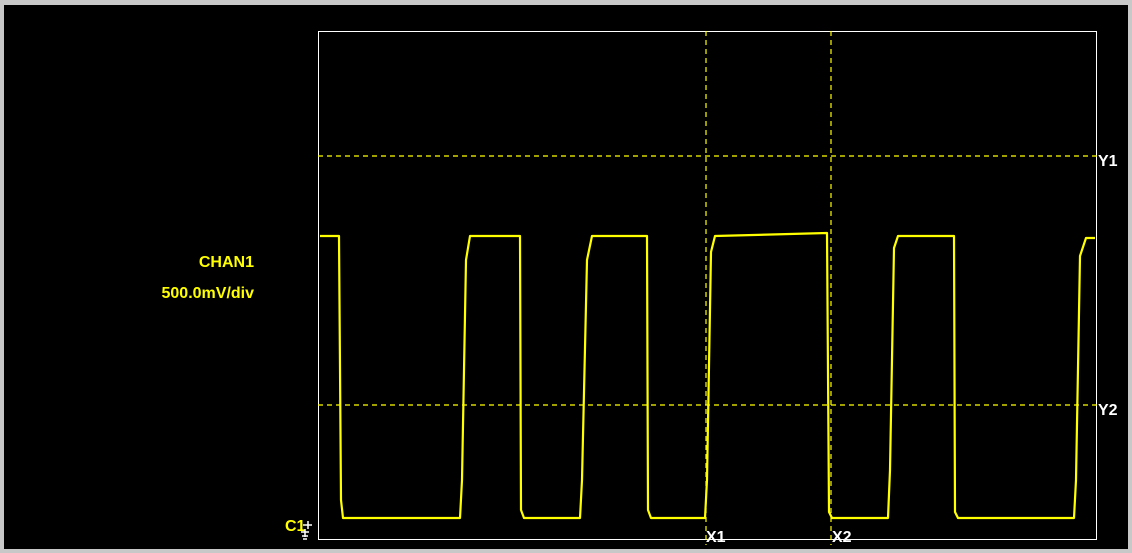  Describe the element at coordinates (842, 537) in the screenshot. I see `cursor-x2-label: X2` at that location.